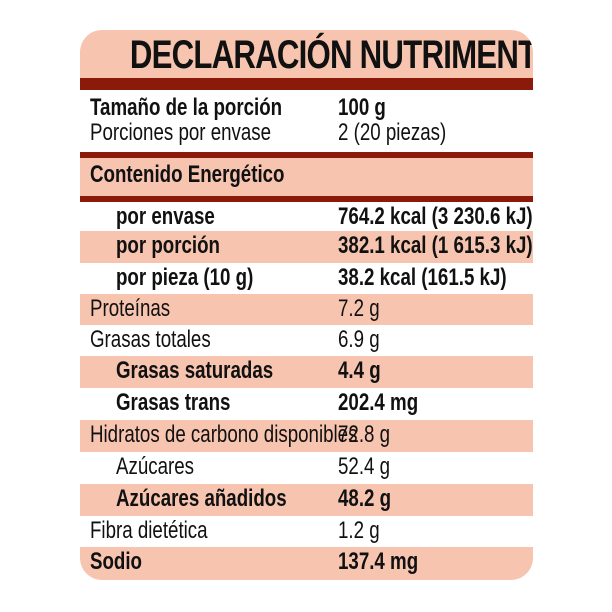 This screenshot has width=612, height=612. Describe the element at coordinates (130, 308) in the screenshot. I see `nutrient-label: Proteínas` at that location.